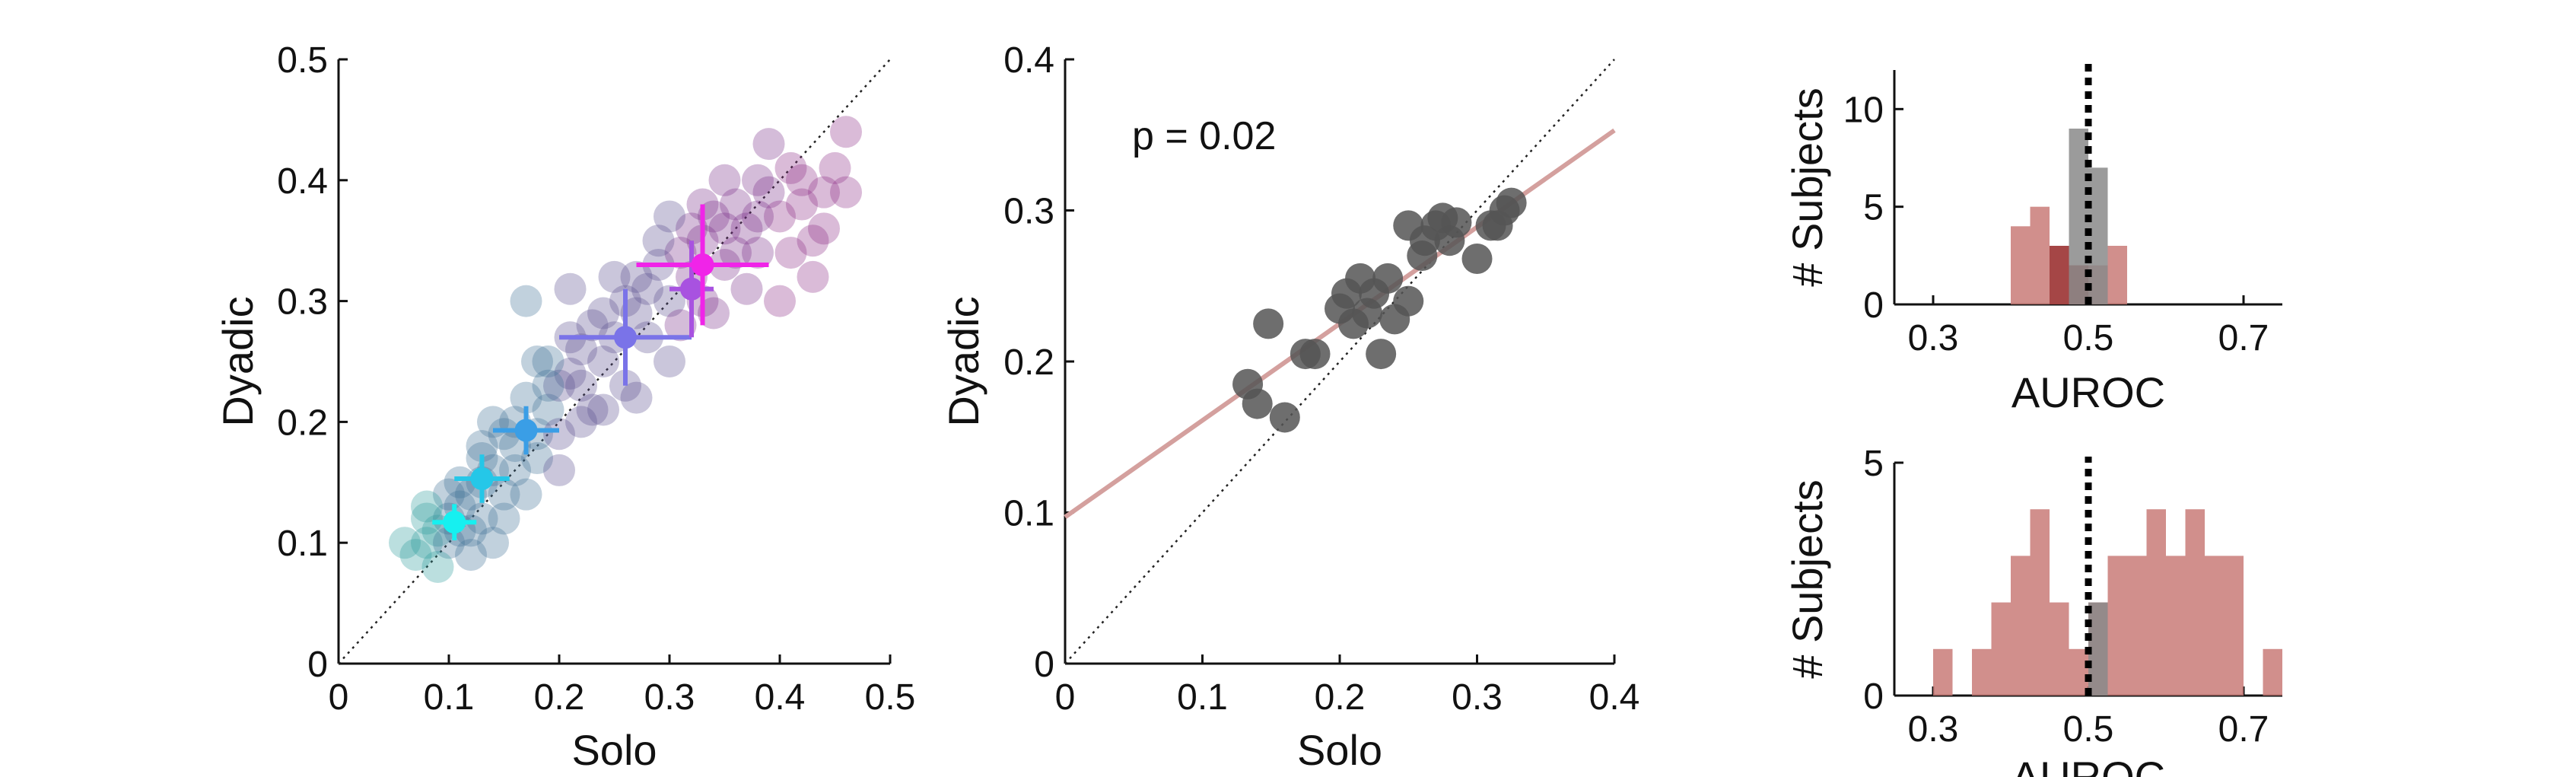 The height and width of the screenshot is (777, 2576). I want to click on x-axis-label: Solo, so click(1340, 750).